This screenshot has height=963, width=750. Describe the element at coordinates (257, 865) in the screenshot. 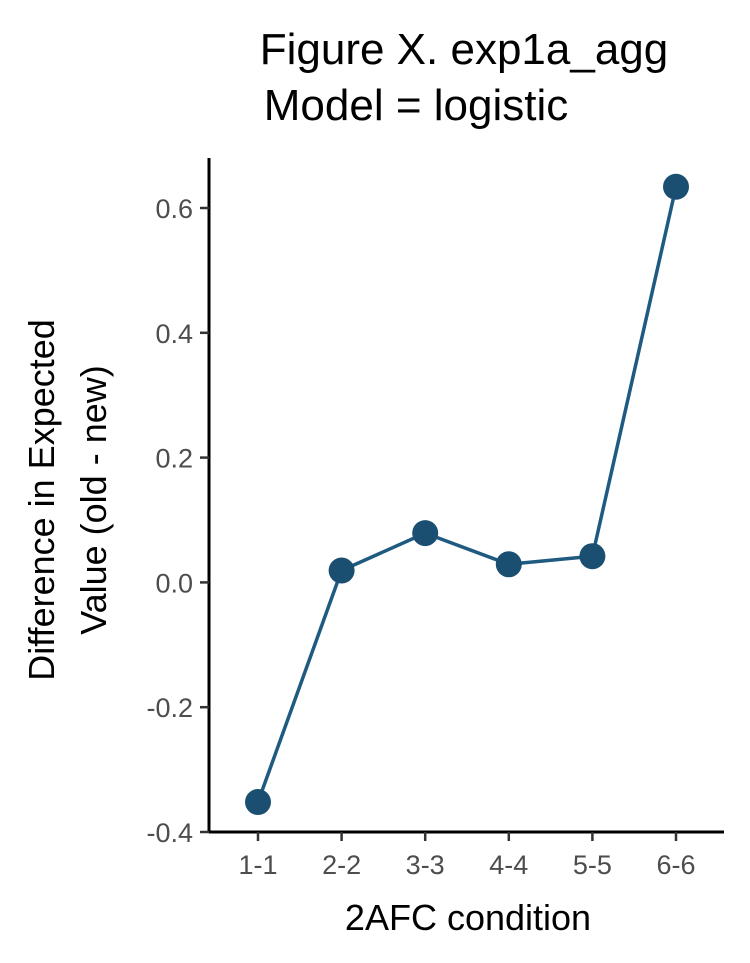

I see `x-tick-label: 1-1` at that location.